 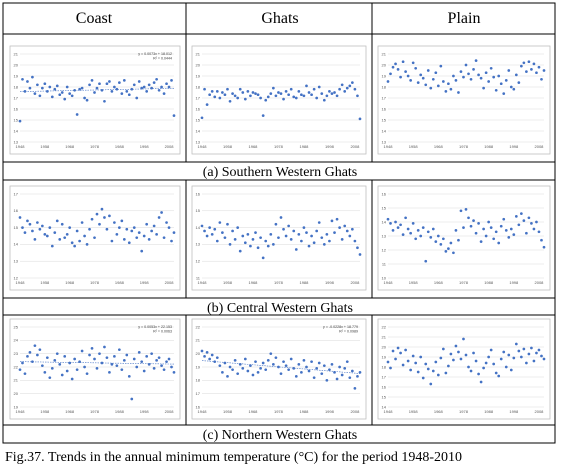 What do you see at coordinates (384, 366) in the screenshot?
I see `y-tick-label: 18` at bounding box center [384, 366].